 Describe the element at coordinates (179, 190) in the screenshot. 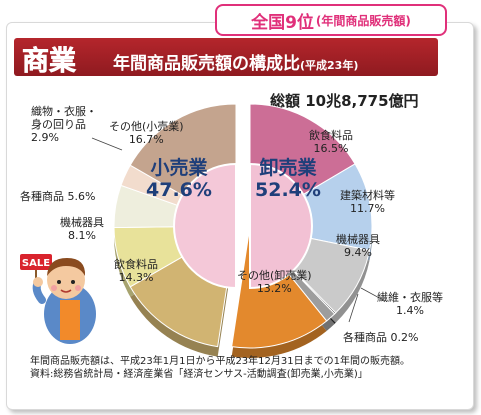

I see `retail-group-share: 47.6%` at that location.